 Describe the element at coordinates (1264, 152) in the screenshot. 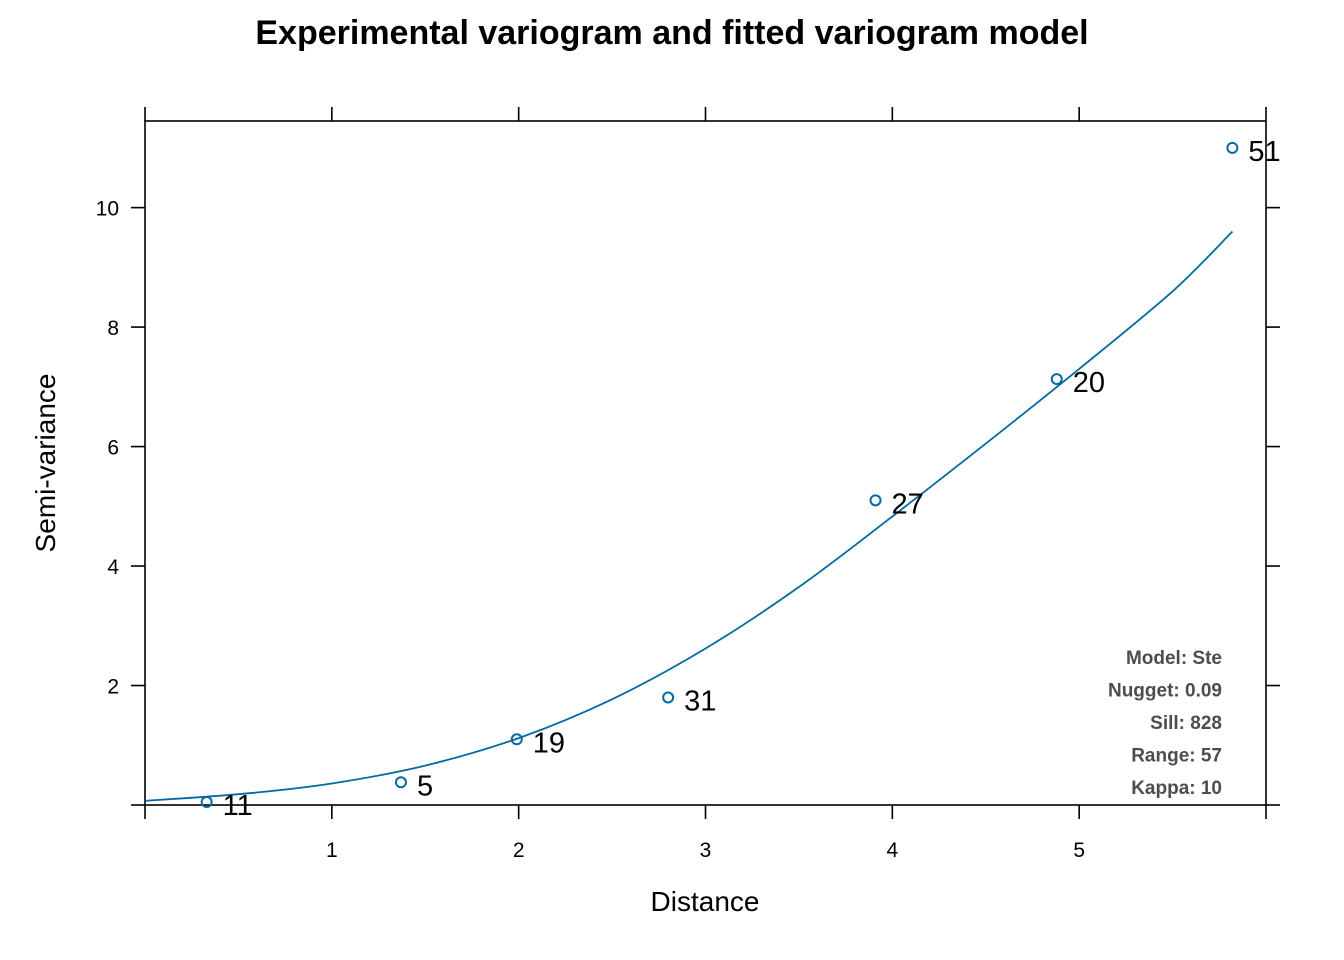

I see `point-label: 51` at that location.